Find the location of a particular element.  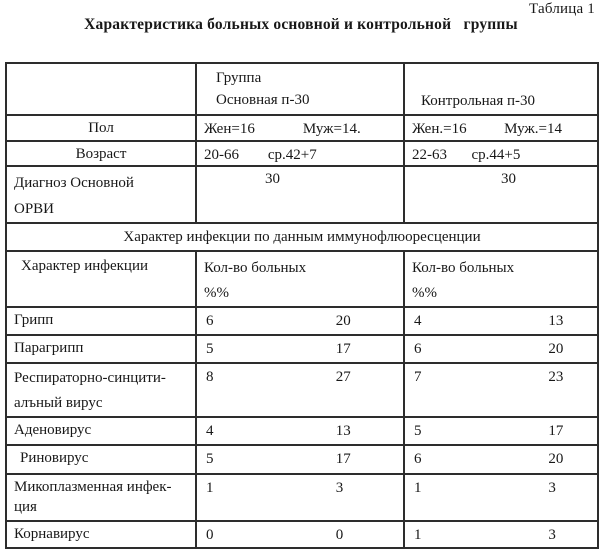

virus-main-count: 6 is located at coordinates (210, 321).